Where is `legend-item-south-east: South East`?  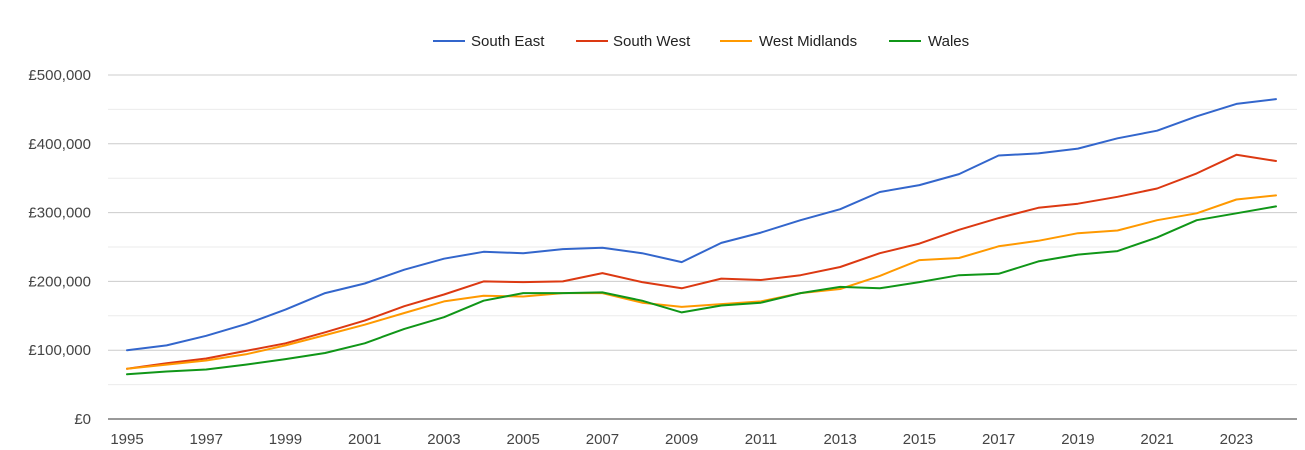
legend-item-south-east: South East is located at coordinates (489, 41).